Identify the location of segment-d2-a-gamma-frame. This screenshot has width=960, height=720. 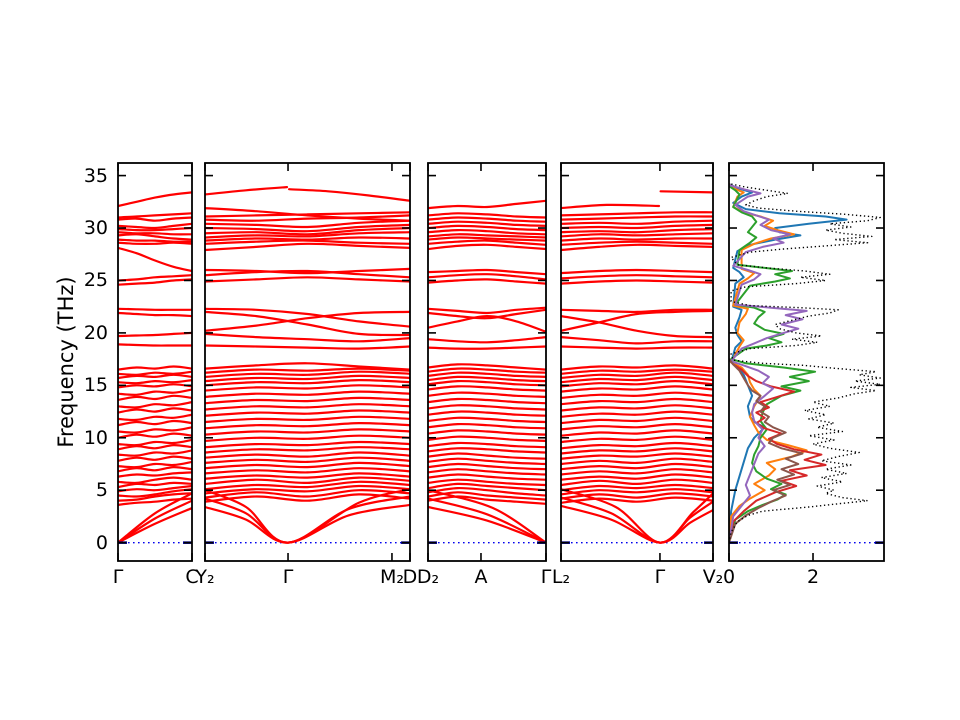
(487, 362).